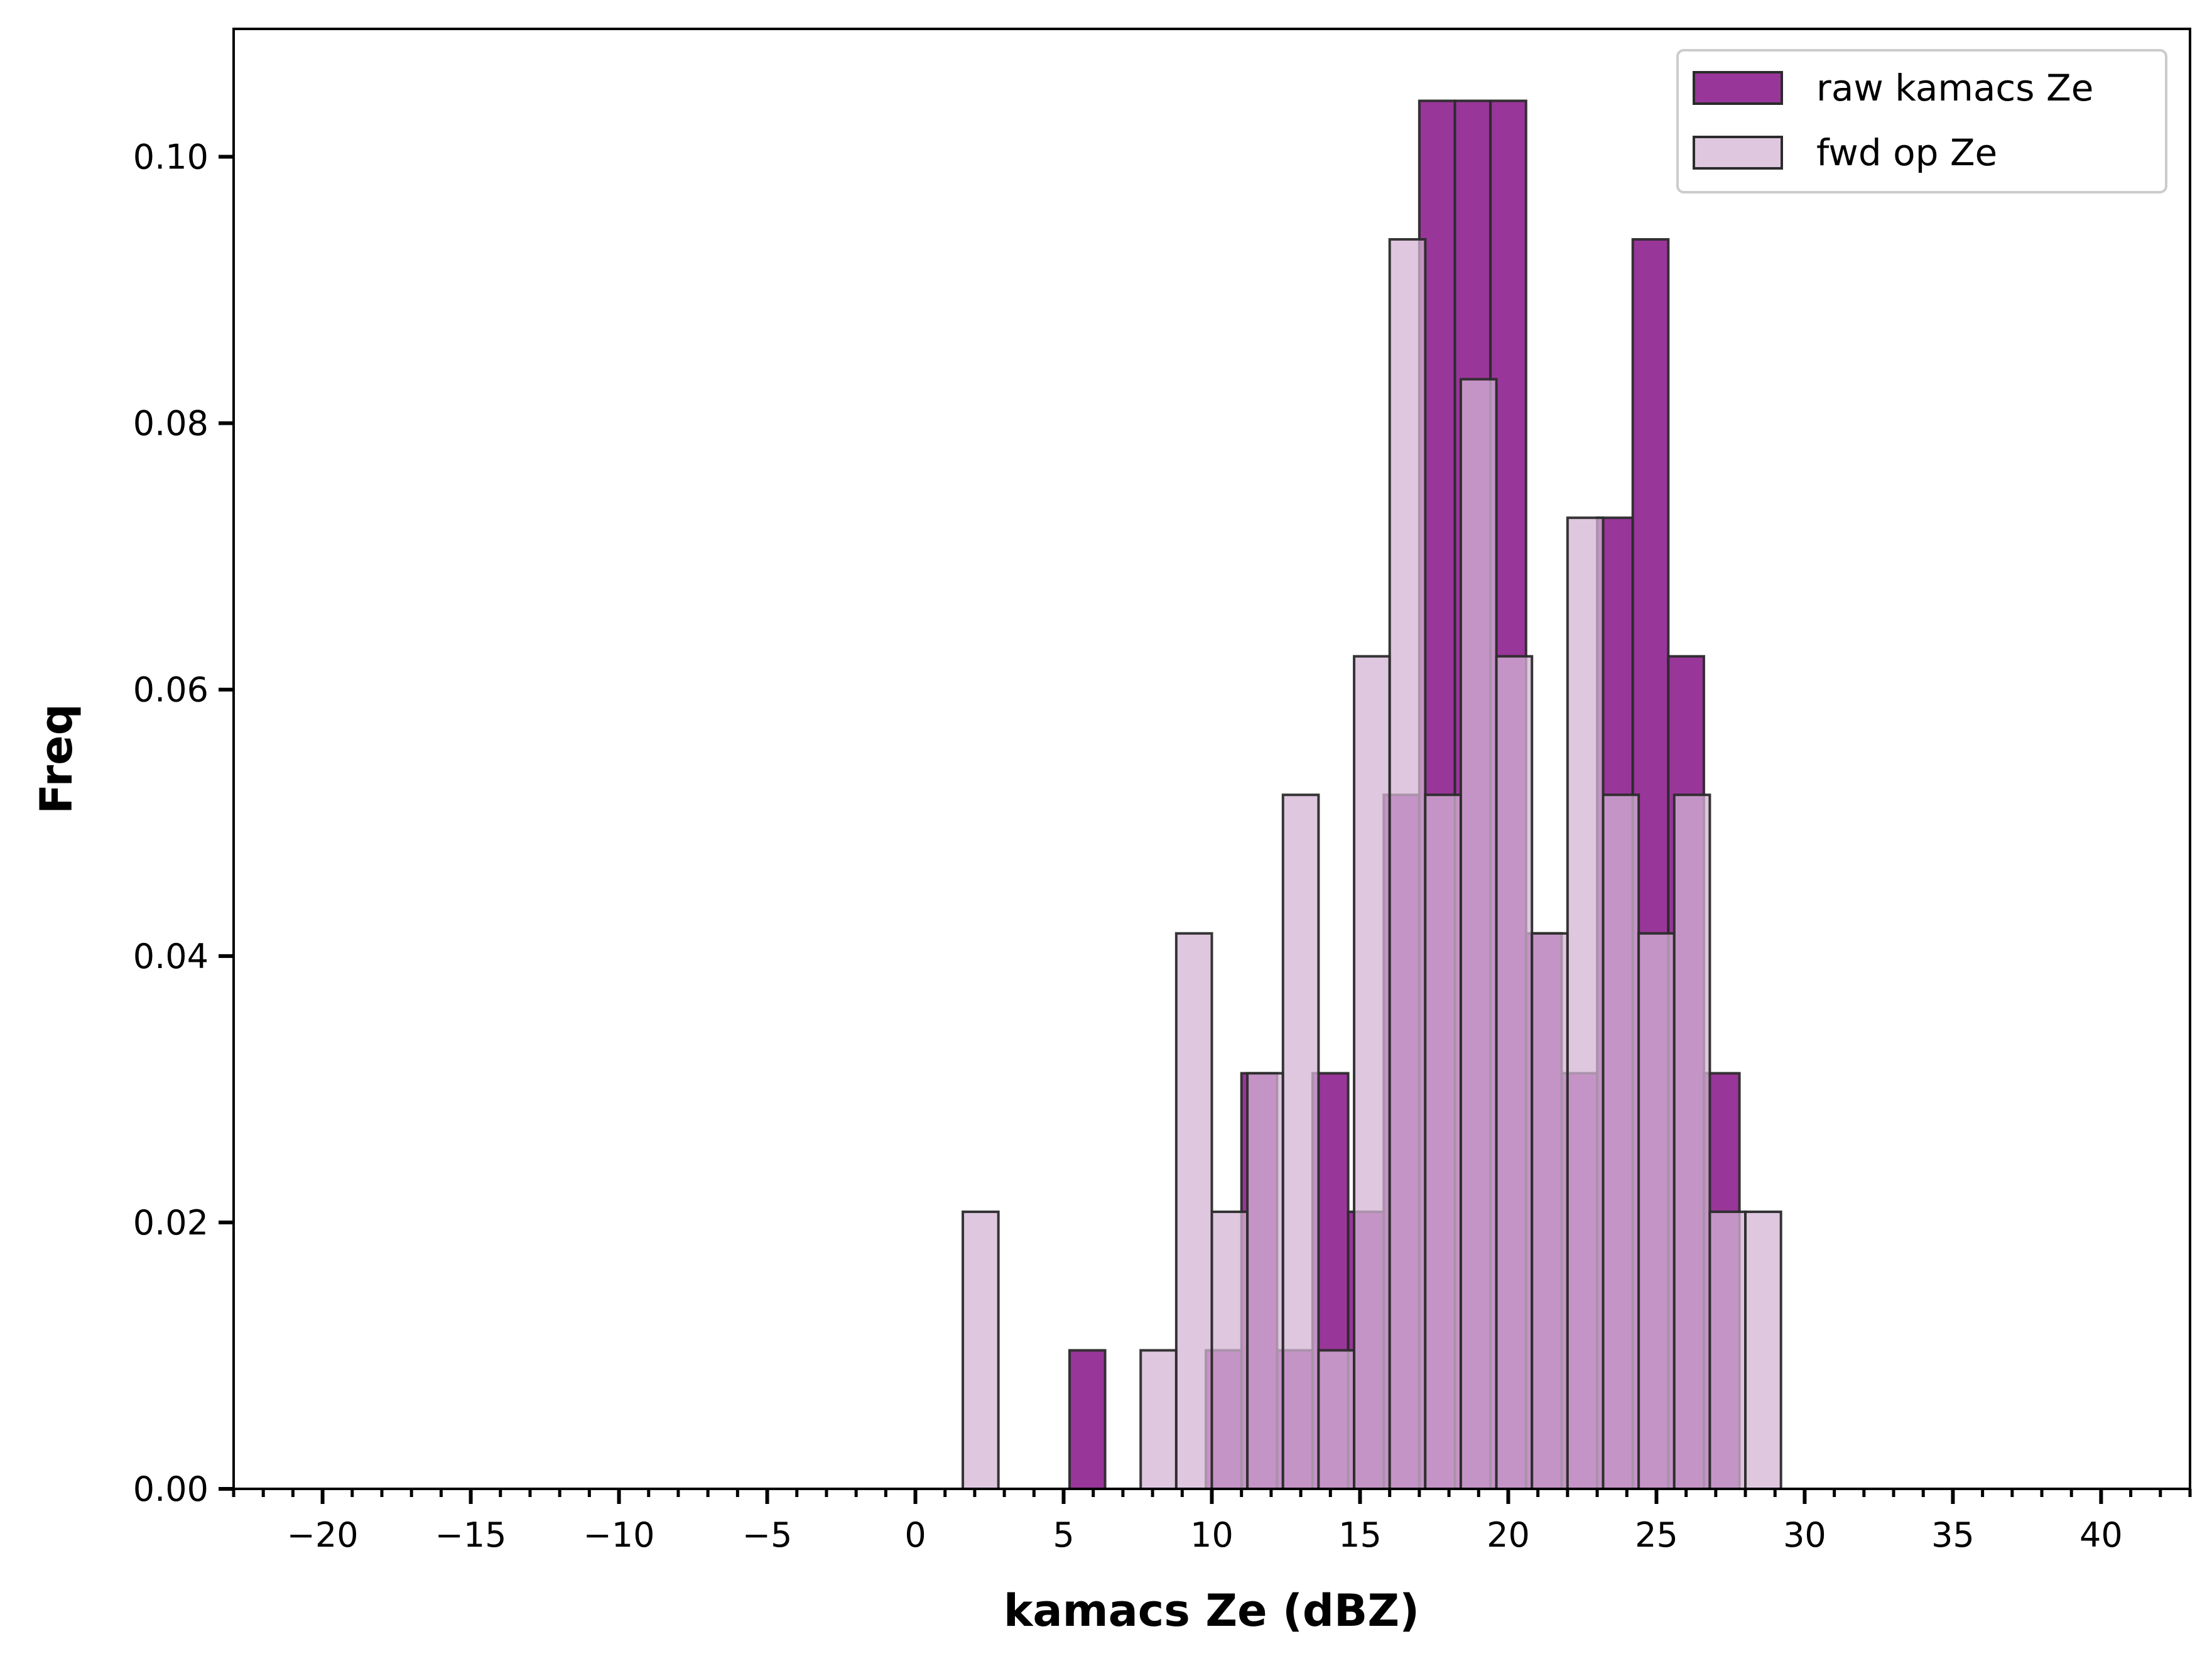 The width and height of the screenshot is (2212, 1661). Describe the element at coordinates (1656, 1535) in the screenshot. I see `x-tick-label: 25` at that location.